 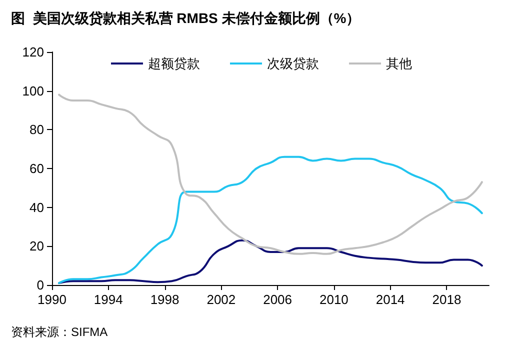 I want to click on legend-label: 其他, so click(x=399, y=63).